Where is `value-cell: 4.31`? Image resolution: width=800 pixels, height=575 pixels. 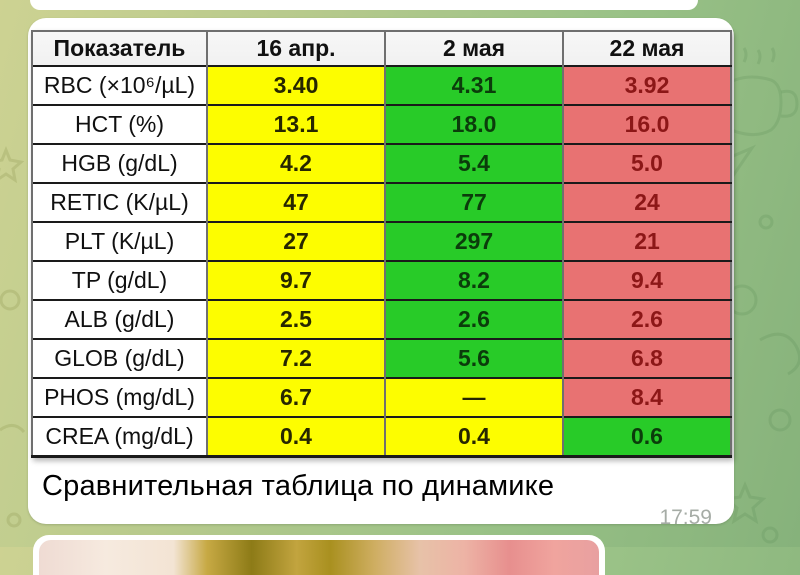
value-cell: 4.31 is located at coordinates (473, 85).